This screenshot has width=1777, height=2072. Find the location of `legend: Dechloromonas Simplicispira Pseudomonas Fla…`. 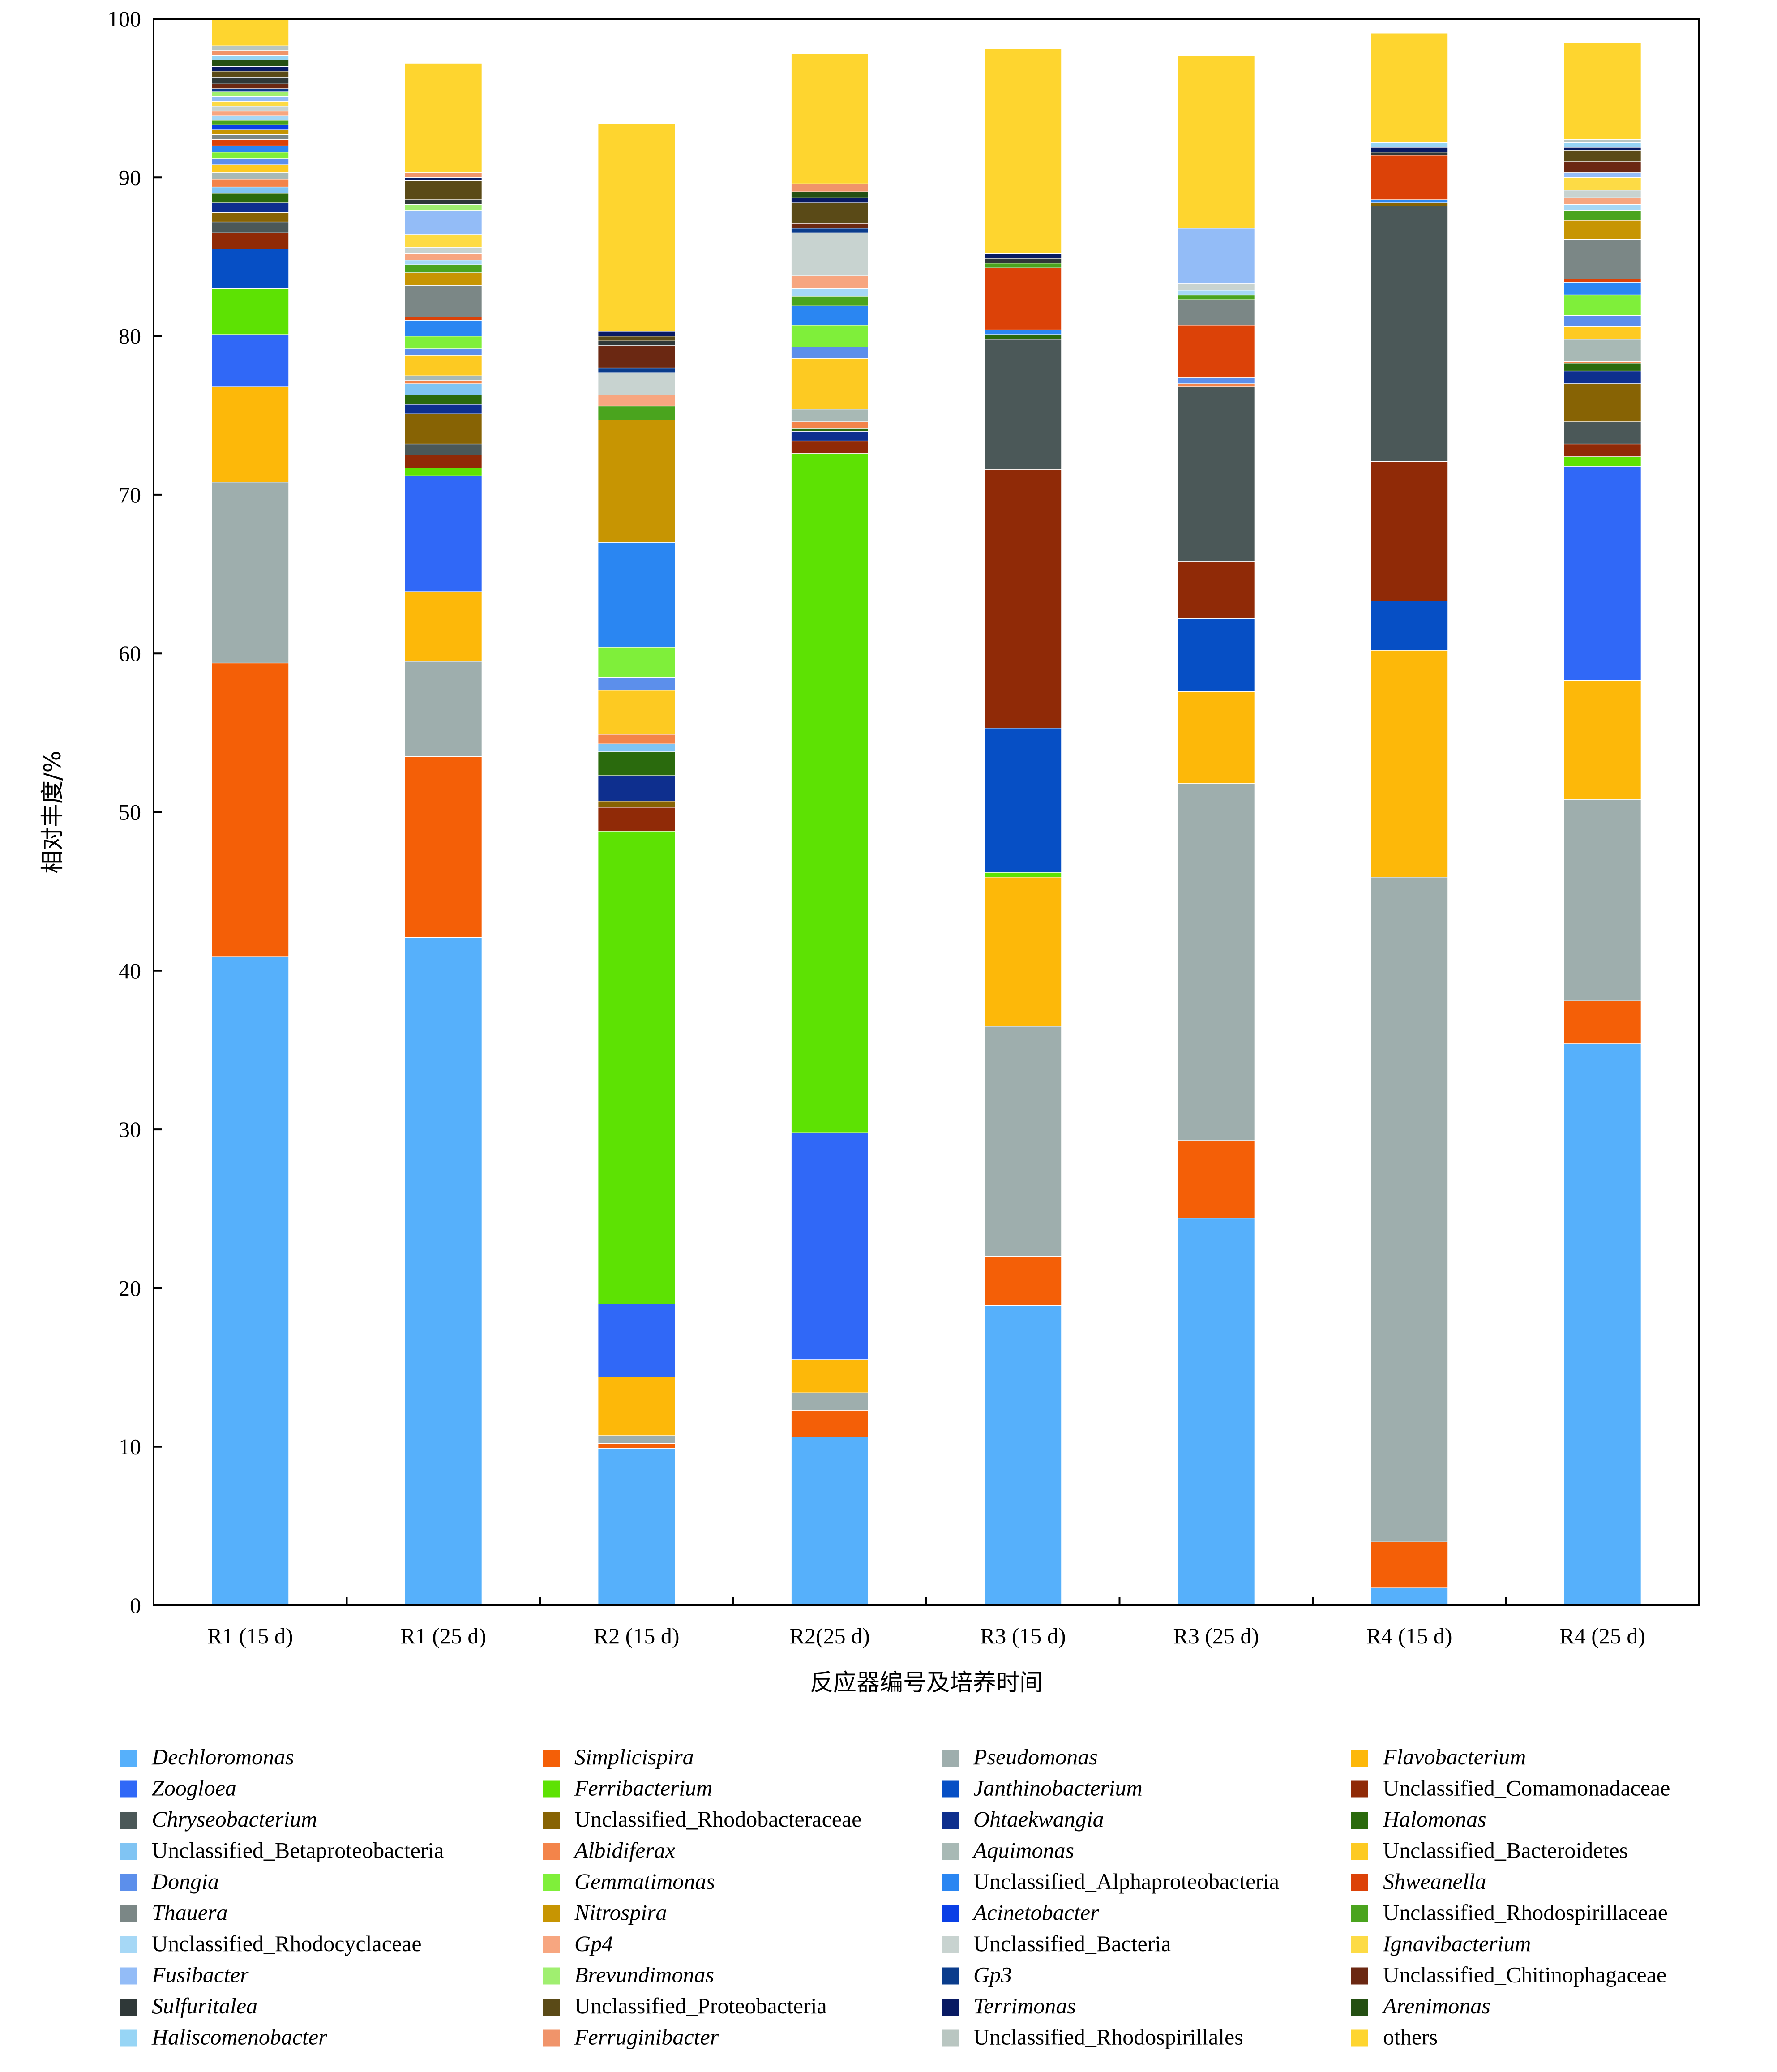

legend: Dechloromonas Simplicispira Pseudomonas Fla… is located at coordinates (895, 1897).